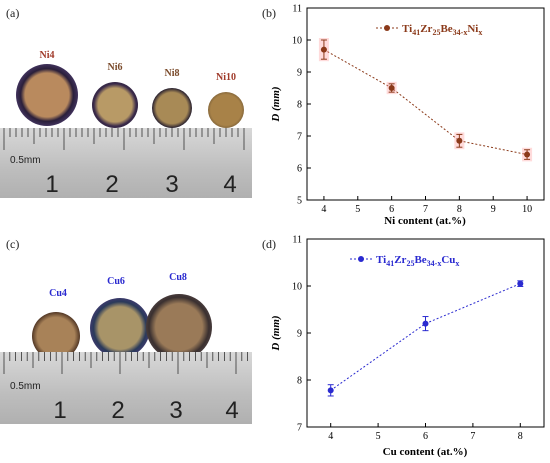 The width and height of the screenshot is (550, 463). What do you see at coordinates (297, 240) in the screenshot?
I see `y-tick-label-cu: 11` at bounding box center [297, 240].